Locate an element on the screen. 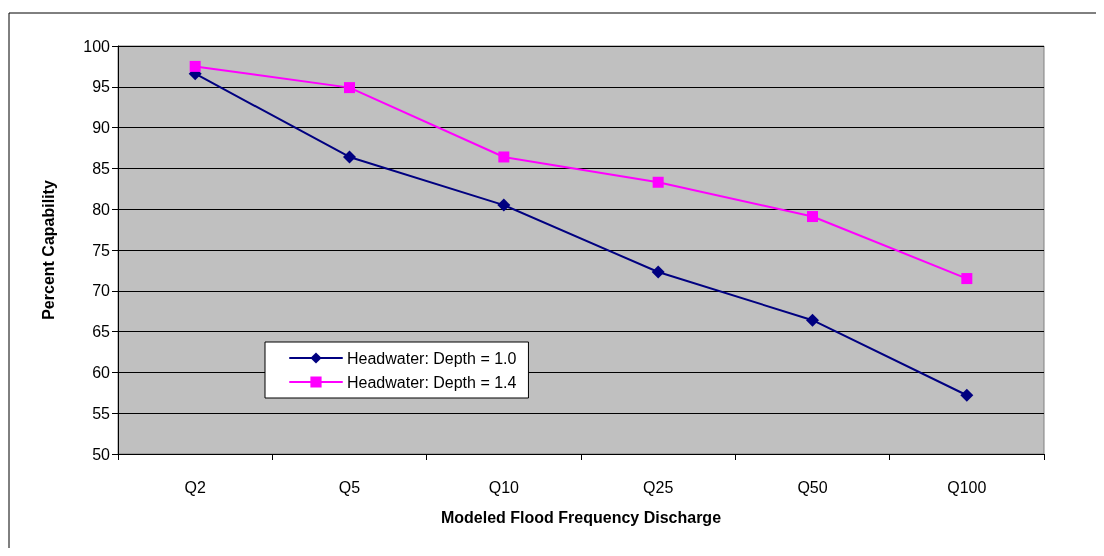  y-tick-label: 90 is located at coordinates (101, 128).